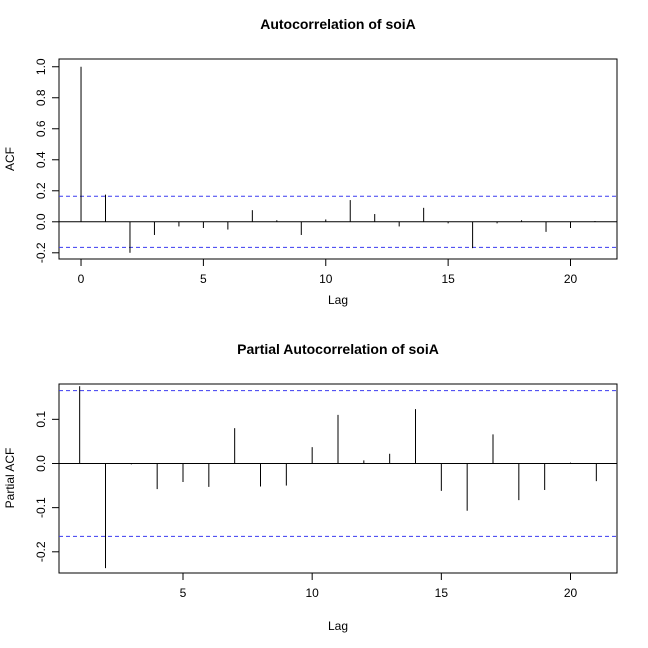 The height and width of the screenshot is (648, 648). I want to click on y-tick-label: 0.8, so click(41, 97).